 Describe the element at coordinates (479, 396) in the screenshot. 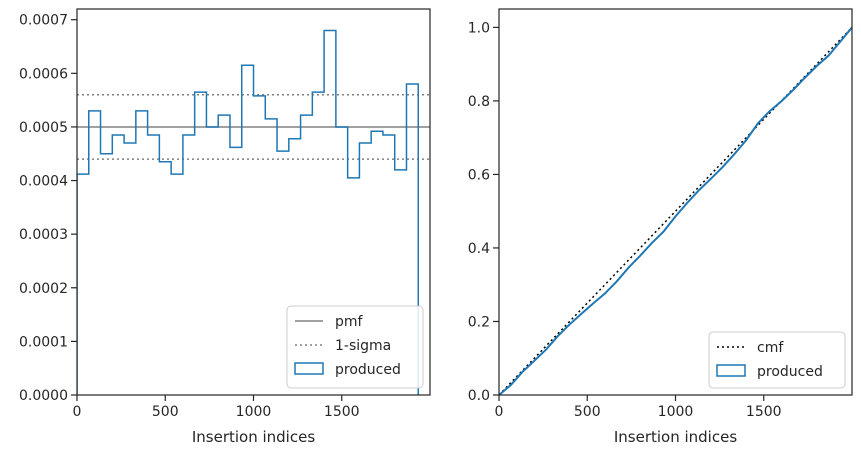

I see `right-y-tick-label: 0.0` at that location.